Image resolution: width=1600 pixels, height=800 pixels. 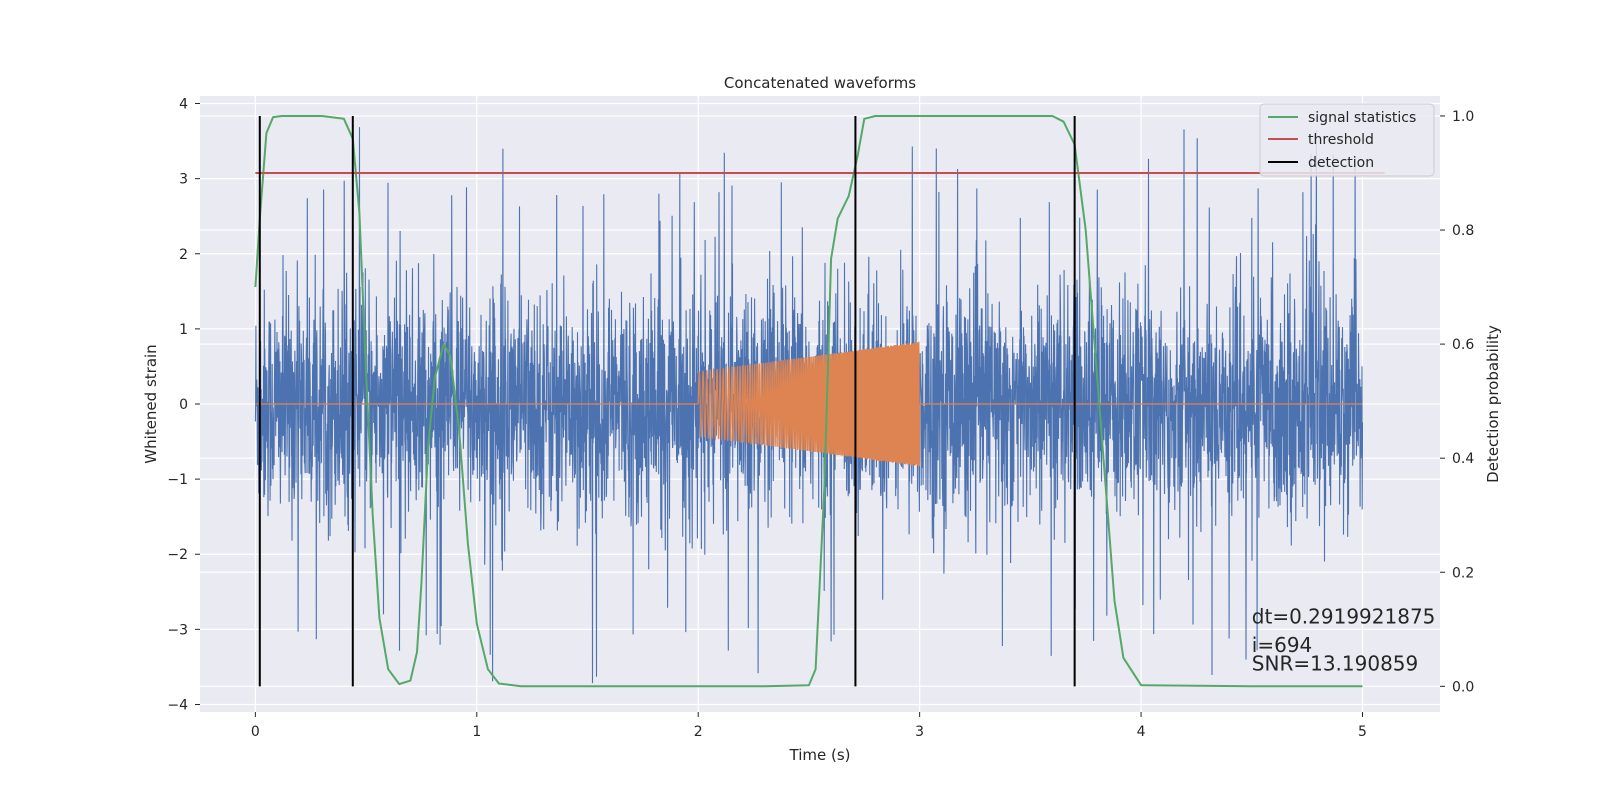 I want to click on y-tick-label-right-5: 0.0, so click(x=1463, y=687).